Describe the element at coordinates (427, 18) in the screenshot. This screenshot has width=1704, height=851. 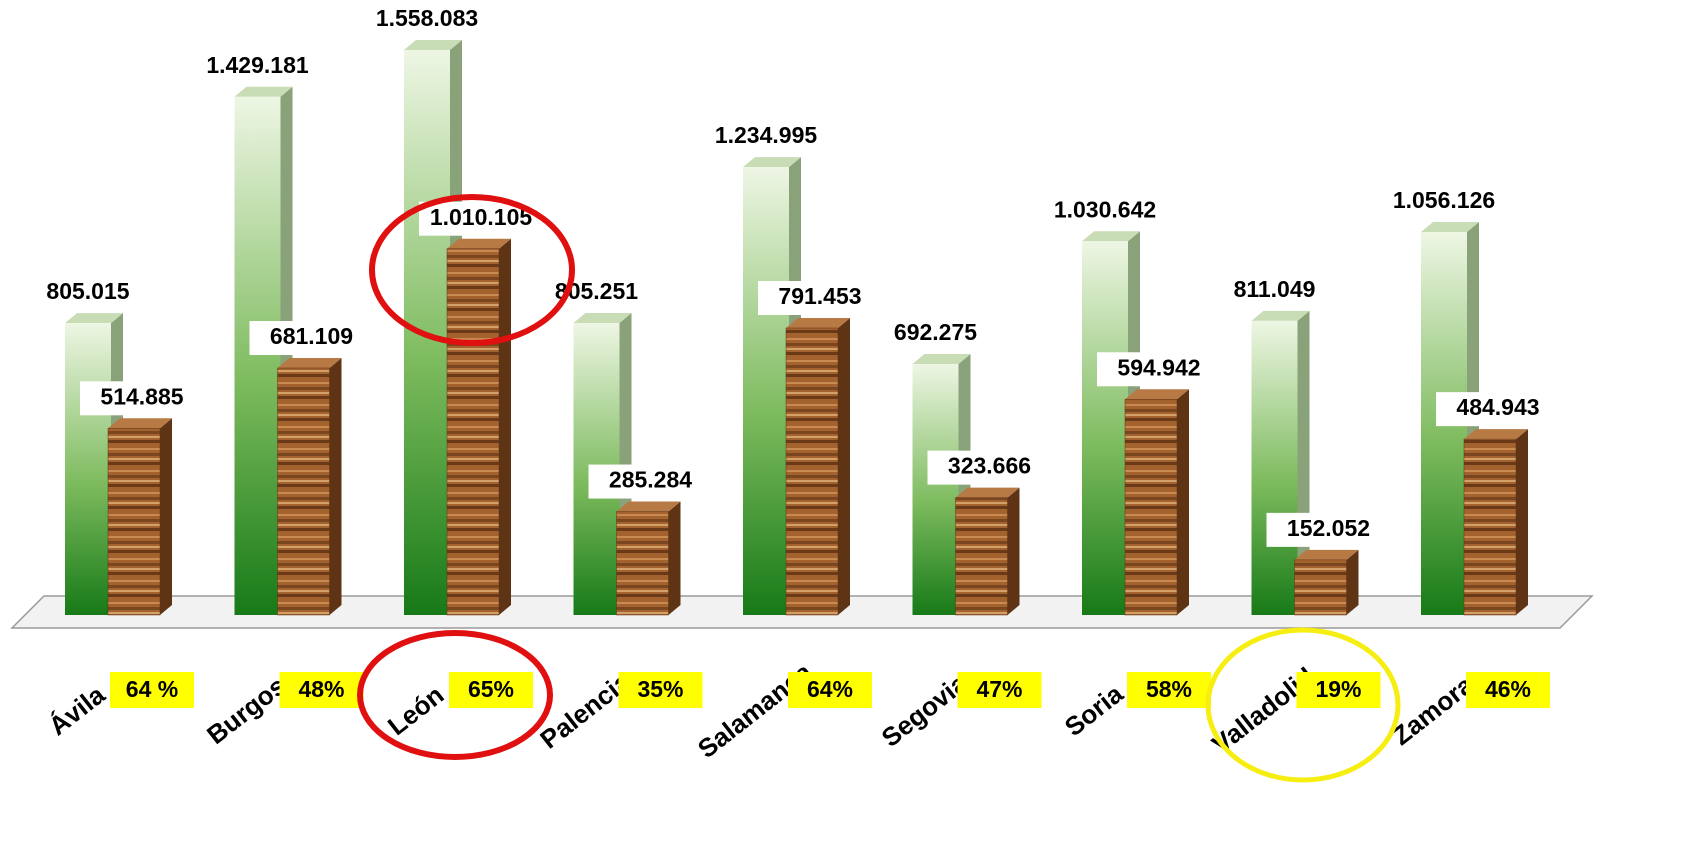
I see `data-label: 1.558.083` at that location.